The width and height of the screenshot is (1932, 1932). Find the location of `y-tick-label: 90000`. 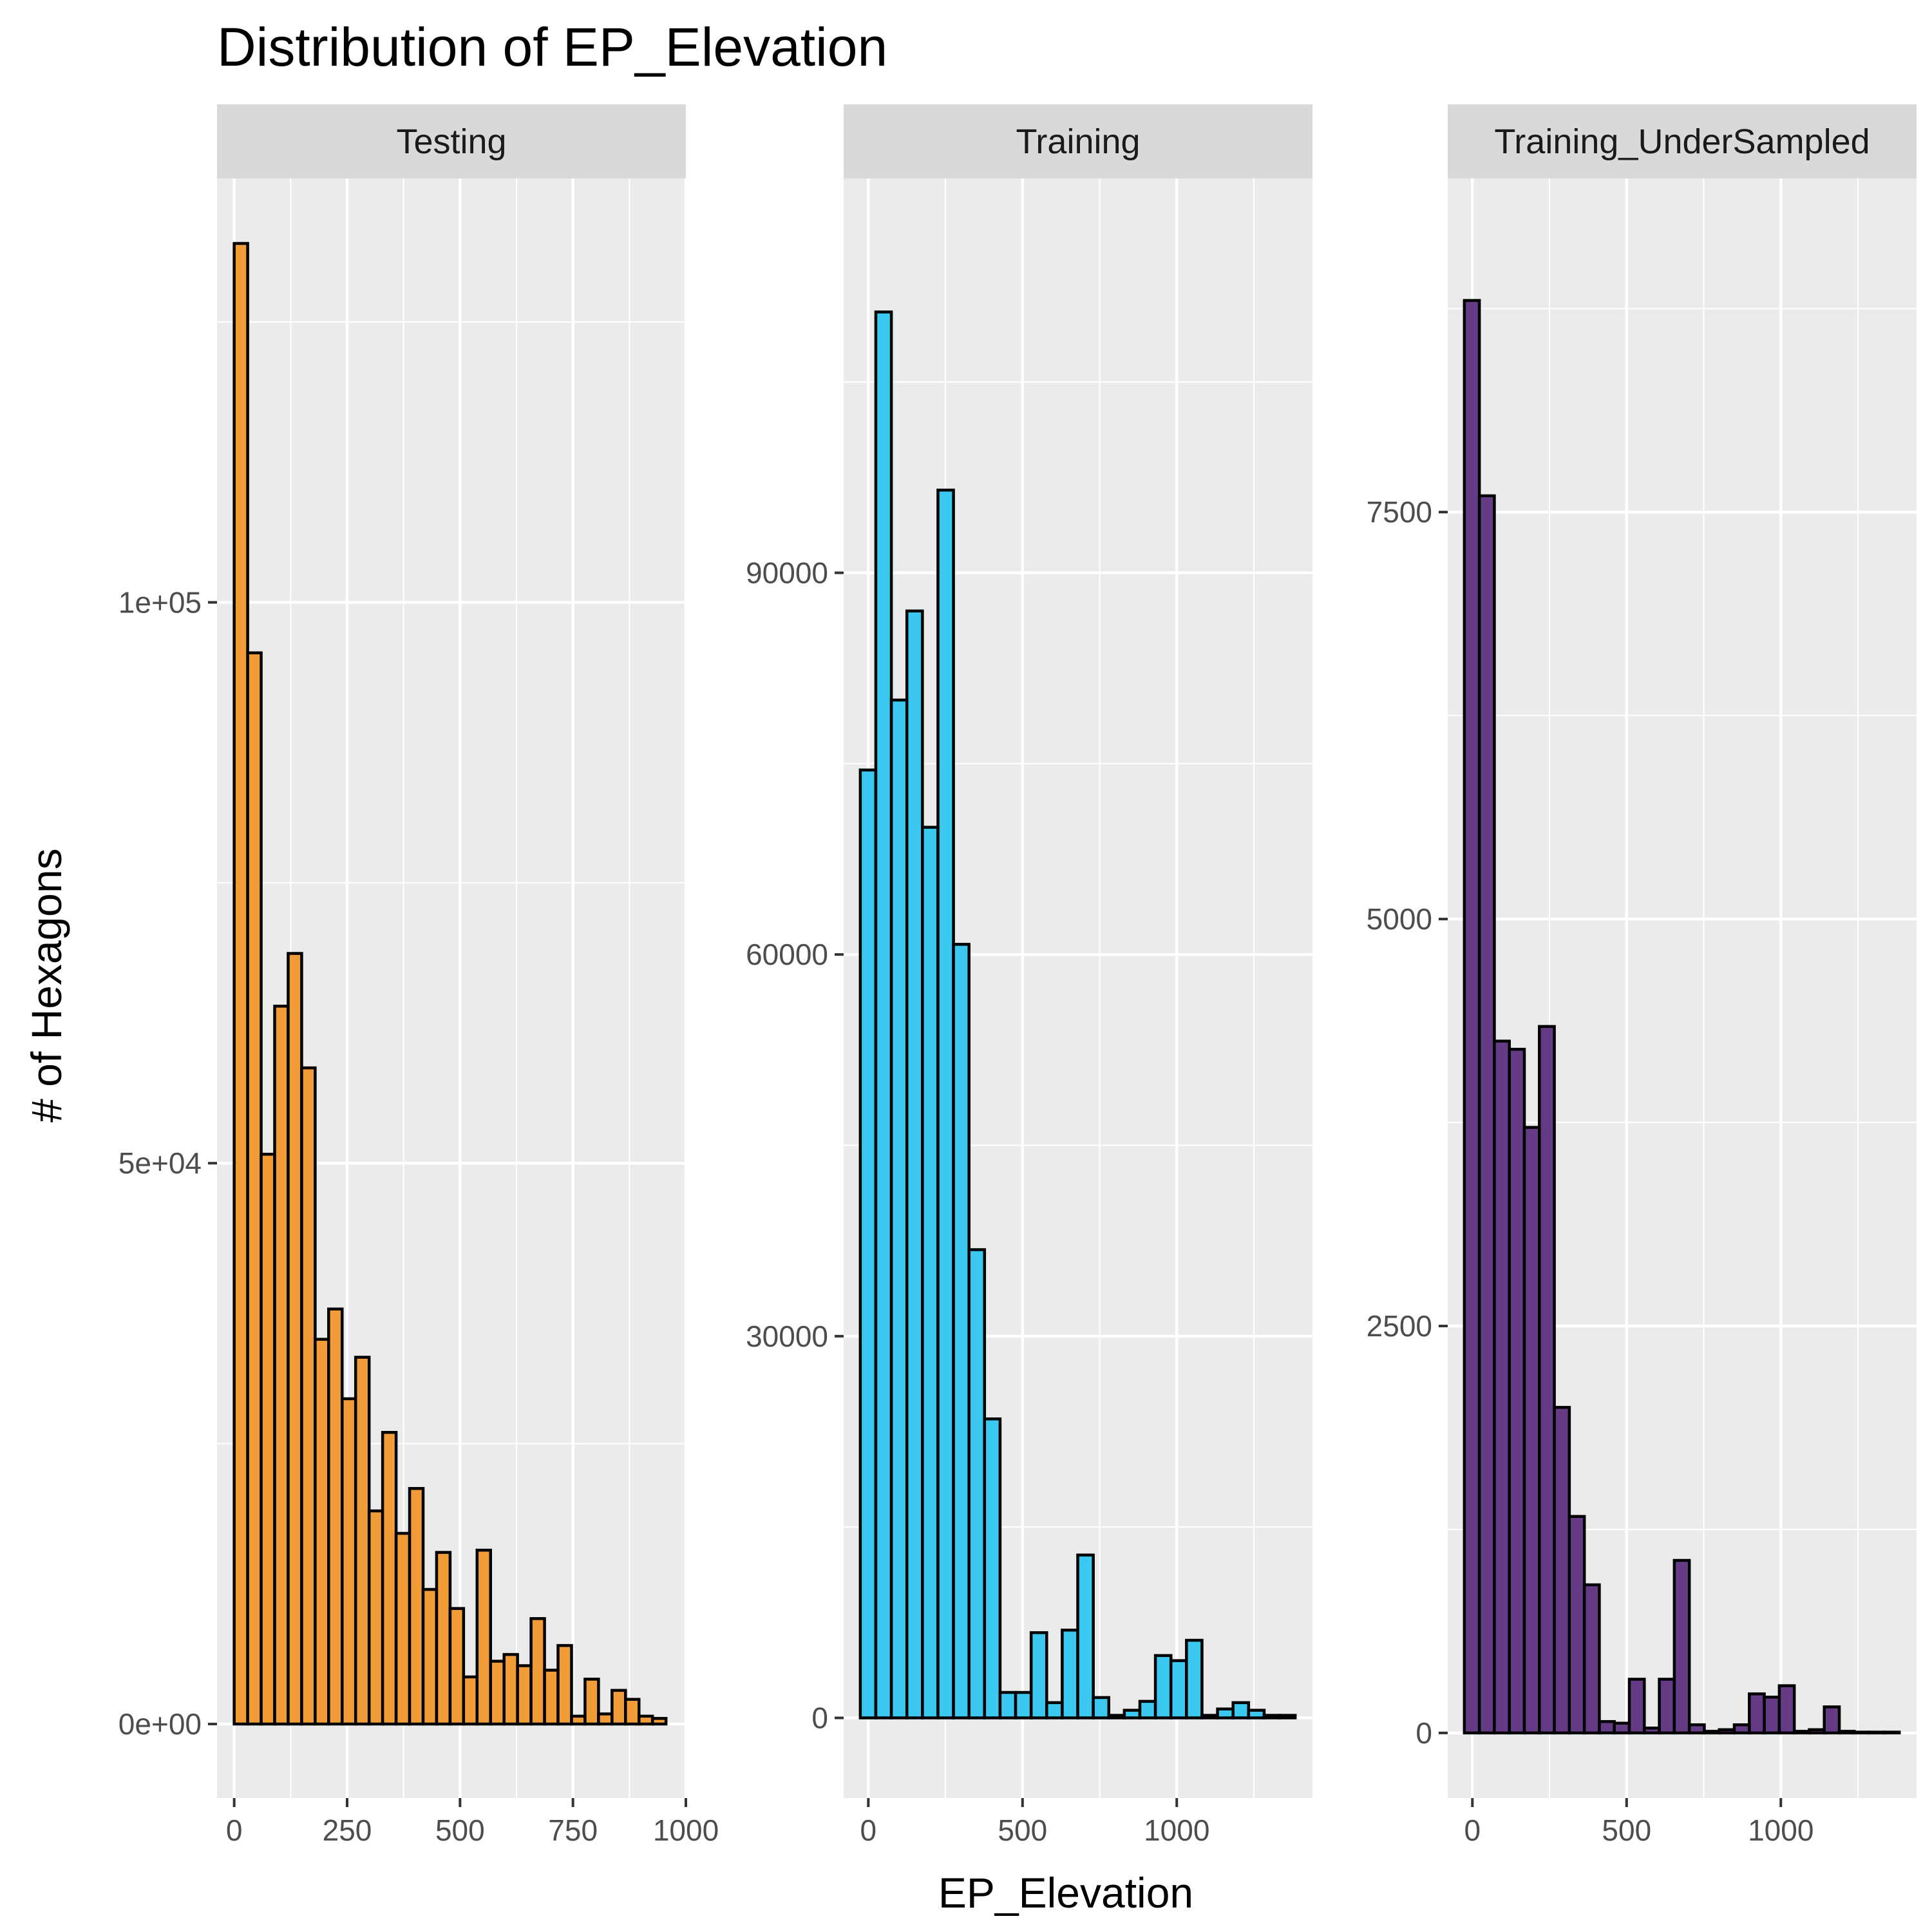

y-tick-label: 90000 is located at coordinates (787, 572).